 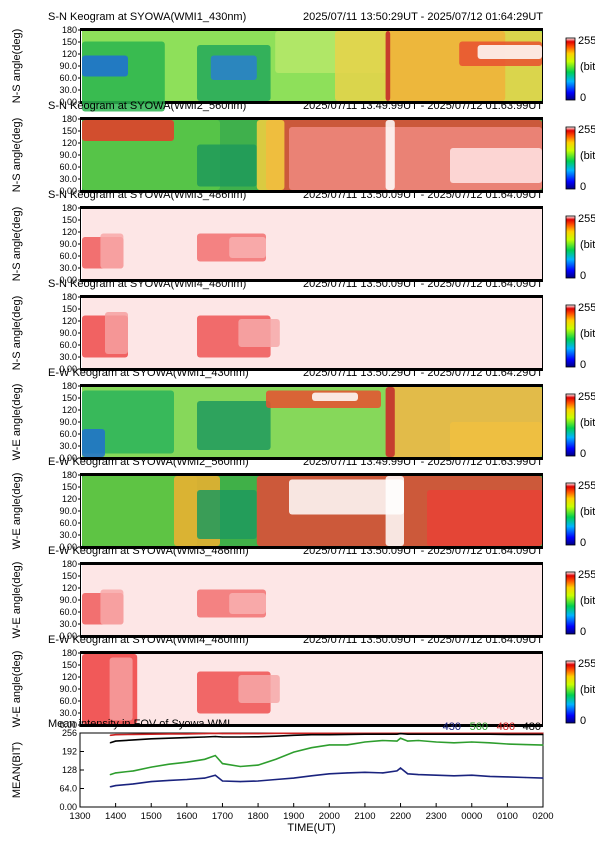 I want to click on angle-tick-label: 90.0, so click(x=68, y=689).